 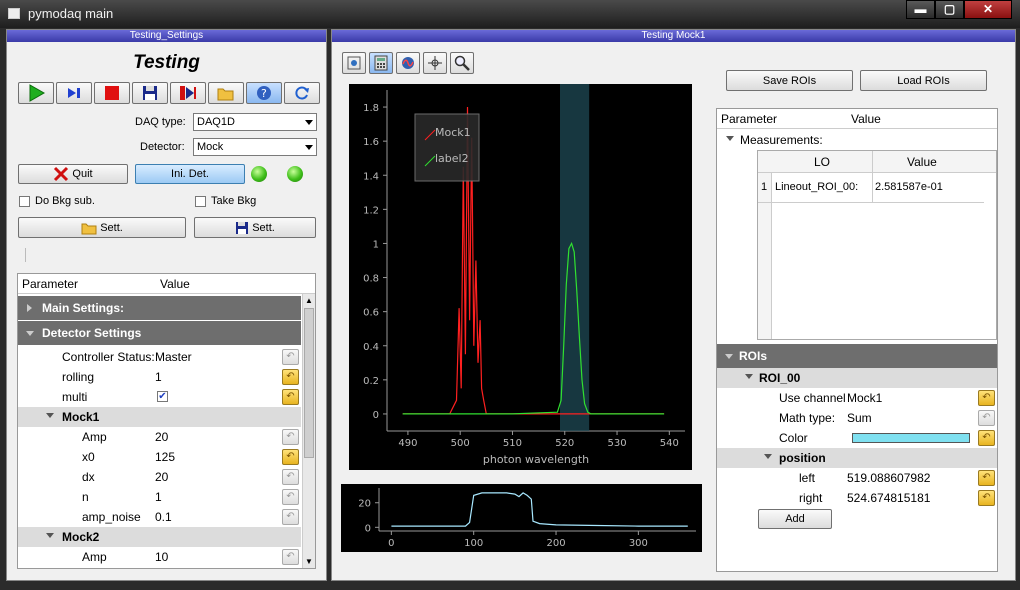 I want to click on zoom-fit-button, so click(x=354, y=63).